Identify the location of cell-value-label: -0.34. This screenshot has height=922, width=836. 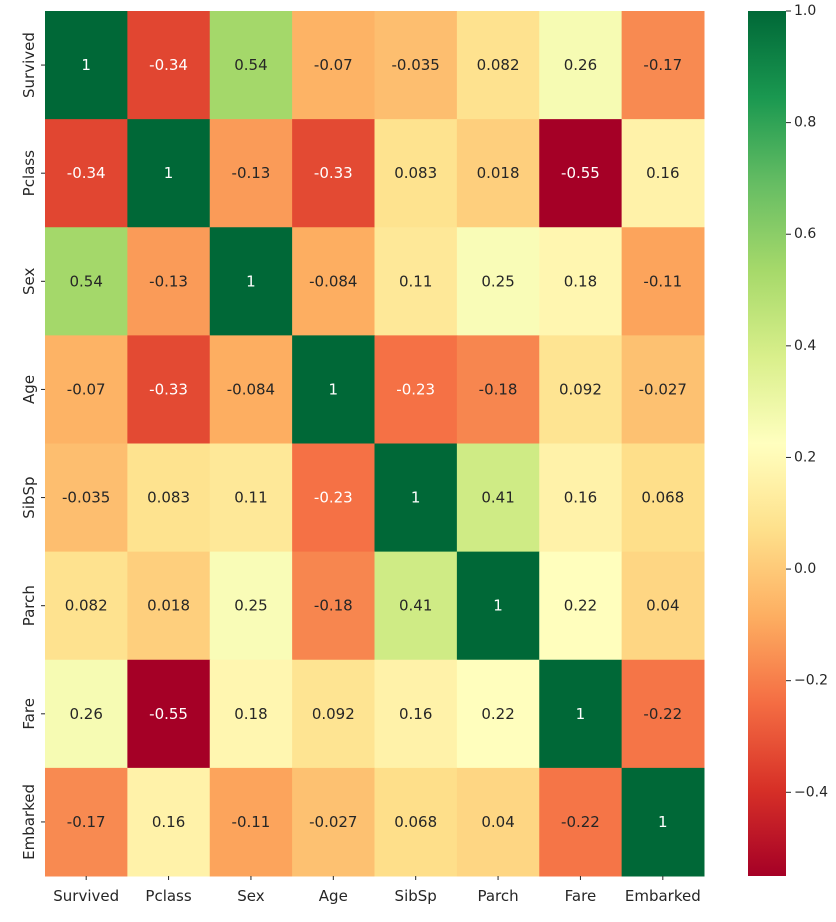
(86, 173).